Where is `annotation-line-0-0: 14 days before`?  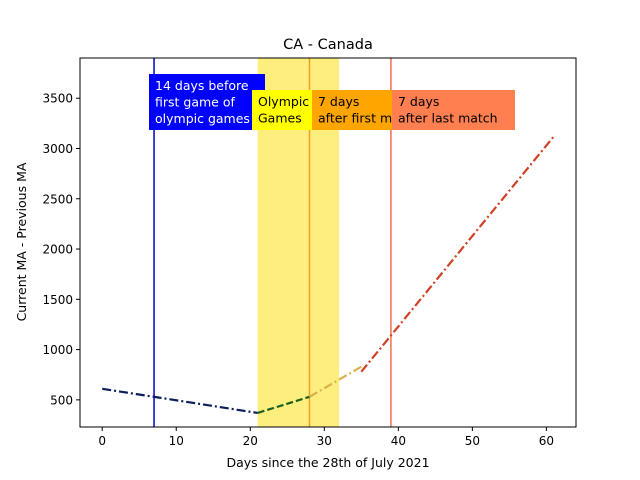 annotation-line-0-0: 14 days before is located at coordinates (202, 85).